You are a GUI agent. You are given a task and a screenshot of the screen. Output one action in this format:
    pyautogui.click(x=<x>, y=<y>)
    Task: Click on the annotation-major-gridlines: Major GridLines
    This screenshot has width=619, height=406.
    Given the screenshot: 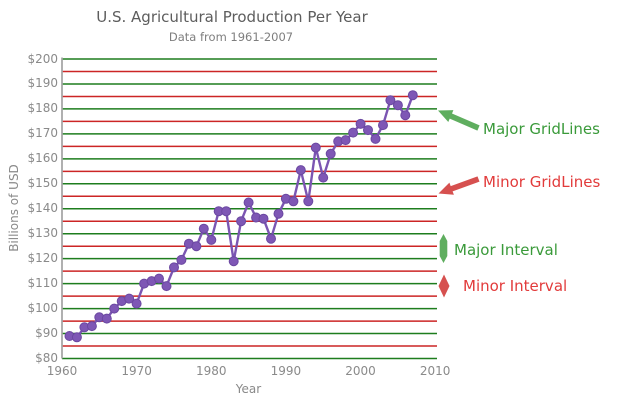 What is the action you would take?
    pyautogui.click(x=541, y=129)
    